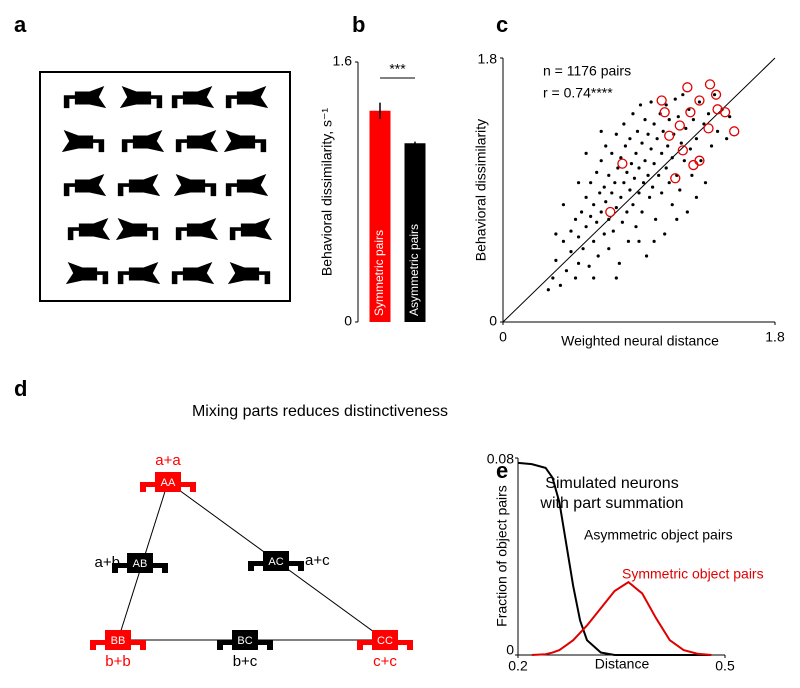  I want to click on bar, so click(380, 216).